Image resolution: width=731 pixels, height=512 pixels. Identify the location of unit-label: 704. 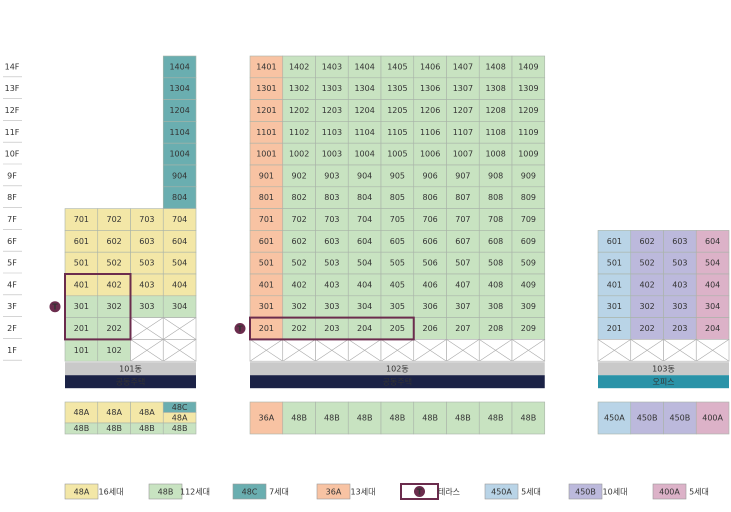
(179, 219).